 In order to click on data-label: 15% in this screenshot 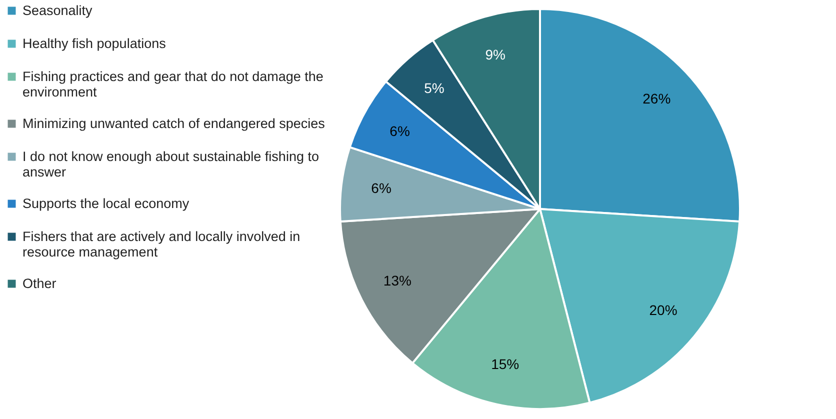, I will do `click(505, 364)`.